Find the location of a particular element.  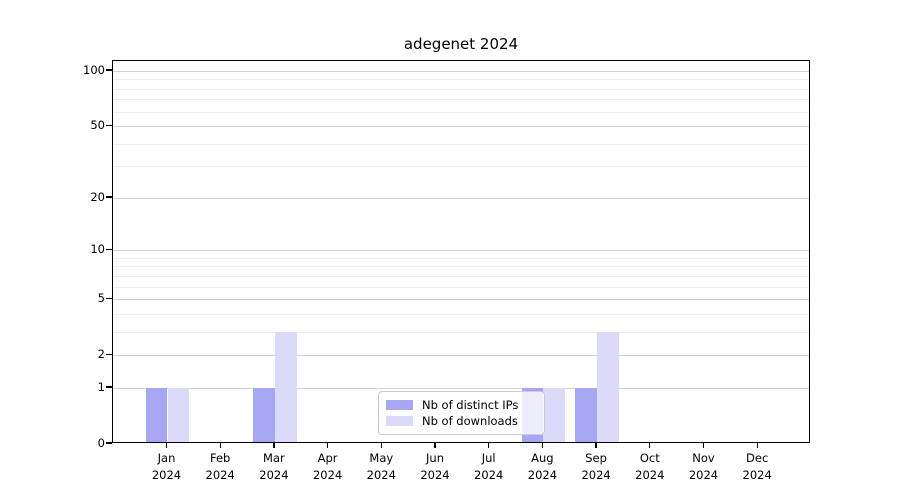

legend-swatch-distinct-ips is located at coordinates (399, 404).